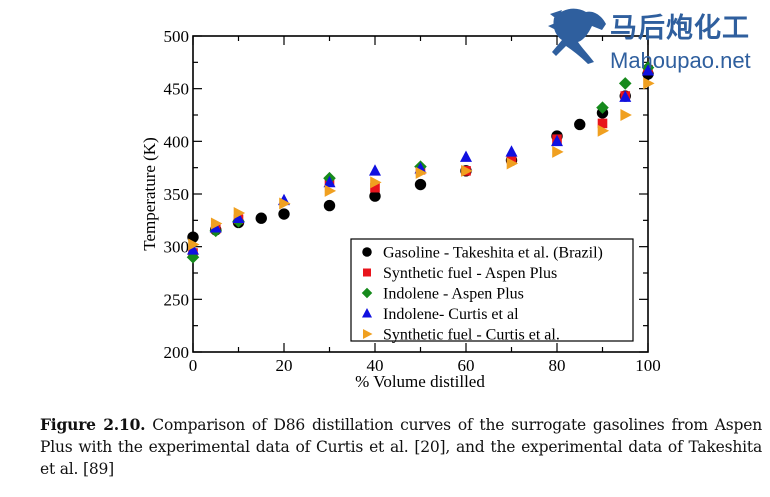 This screenshot has width=770, height=497. What do you see at coordinates (367, 272) in the screenshot?
I see `legend-marker-square` at bounding box center [367, 272].